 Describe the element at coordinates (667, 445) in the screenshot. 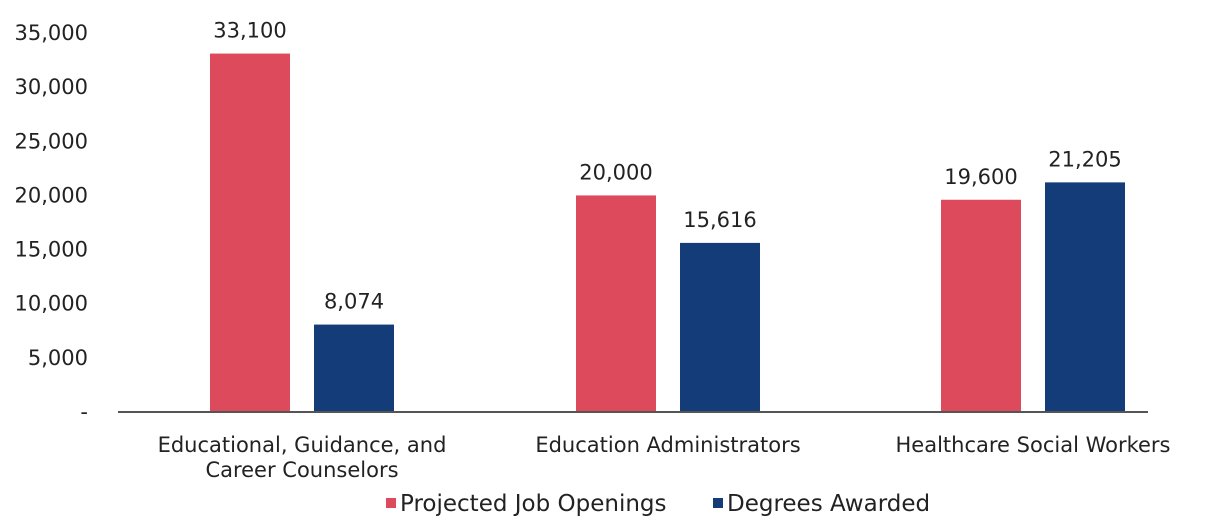

I see `x-tick-label: Education Administrators` at that location.